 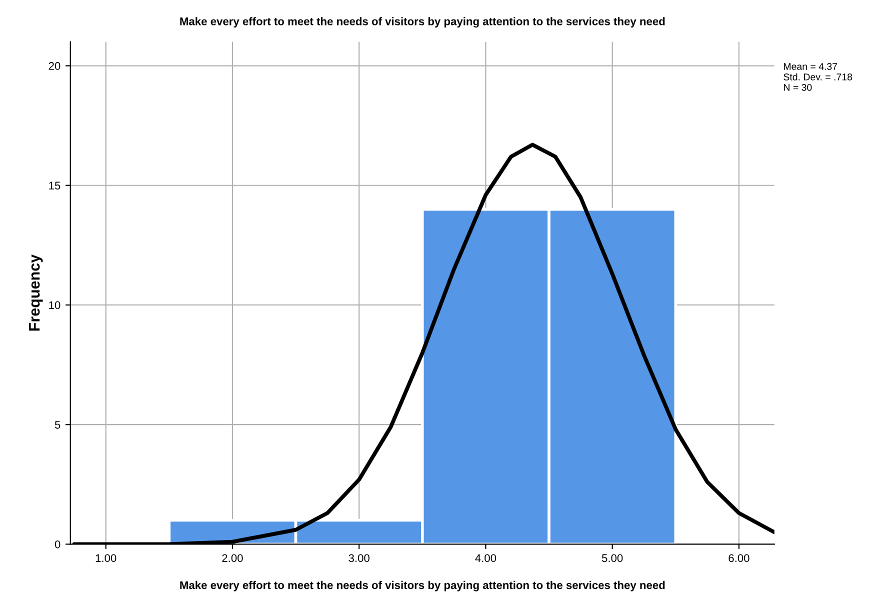 What do you see at coordinates (422, 22) in the screenshot?
I see `chart-title: Make every effort to meet the needs of visitors by paying attention to the services they need` at bounding box center [422, 22].